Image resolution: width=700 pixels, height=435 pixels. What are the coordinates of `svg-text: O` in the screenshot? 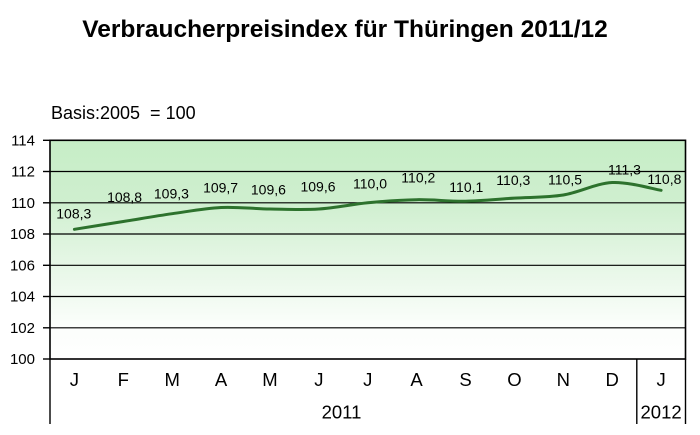 It's located at (514, 379).